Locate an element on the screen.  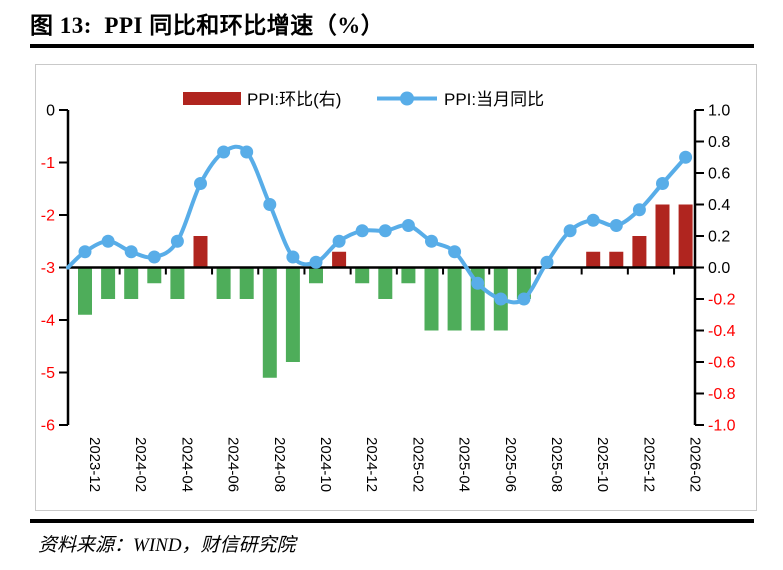
right-axis-tick-label: -0.4 is located at coordinates (722, 331).